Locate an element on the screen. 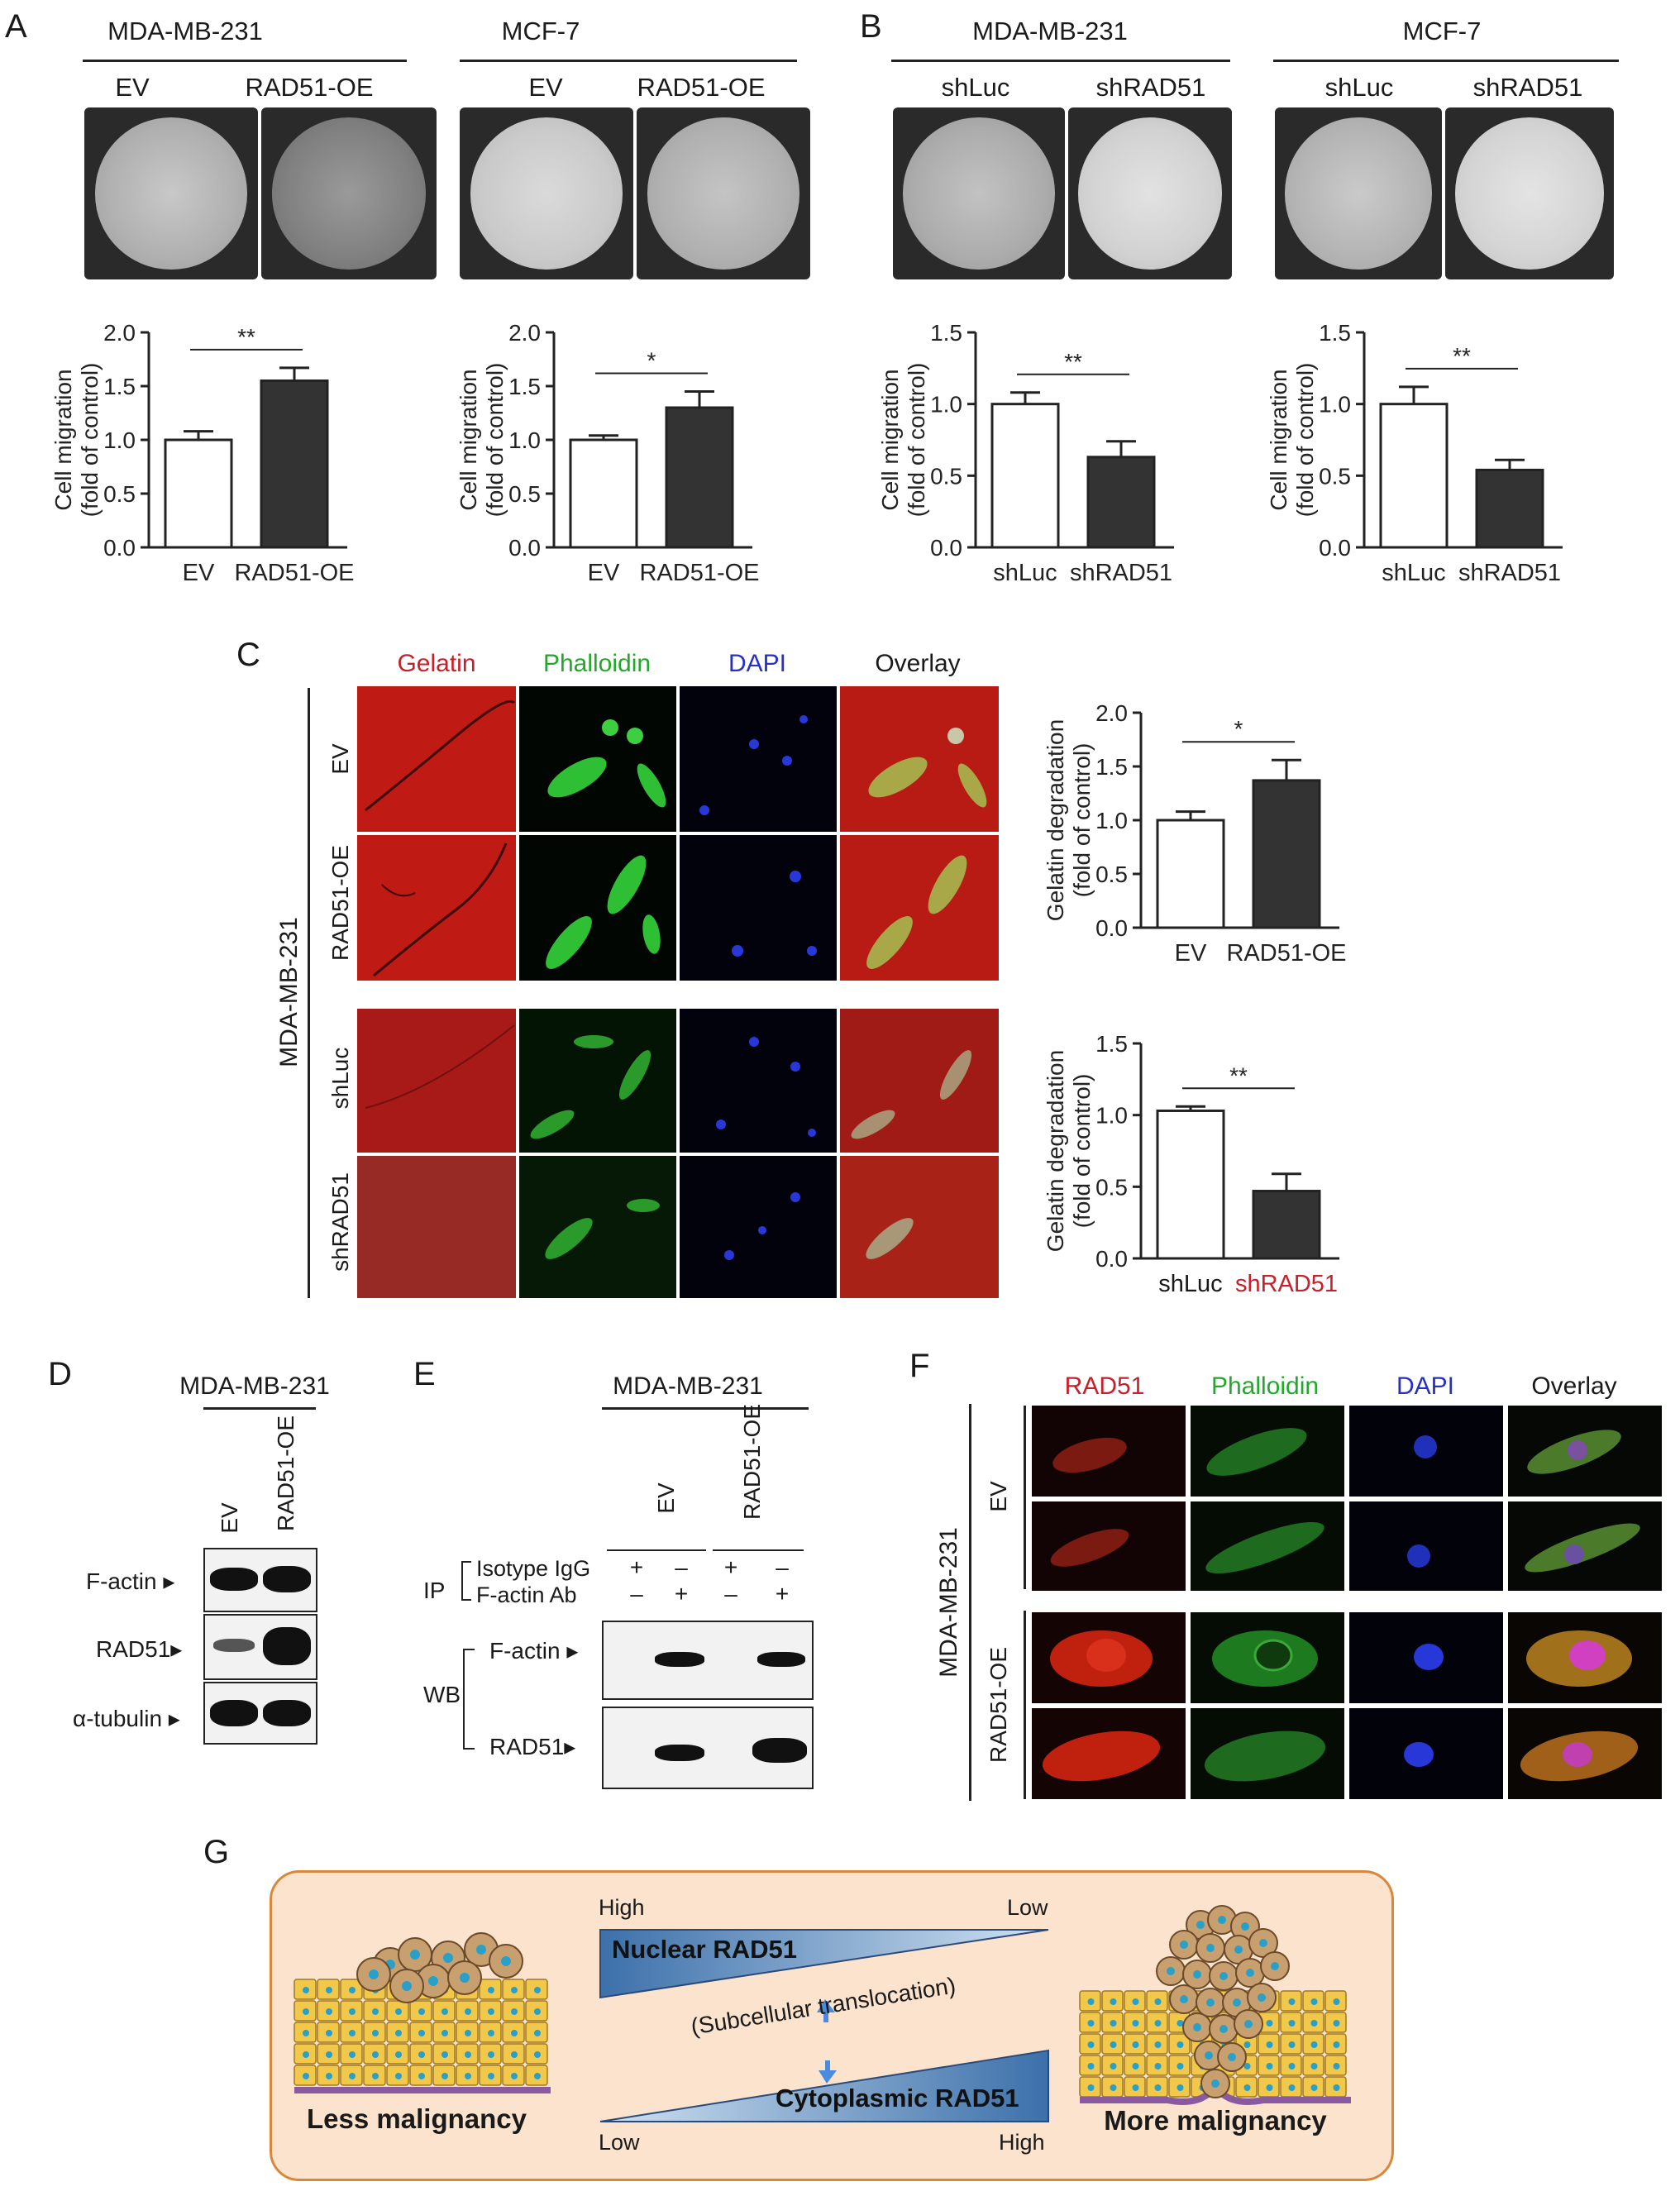  panel-e-ip-igg: Isotype IgG is located at coordinates (533, 1568).